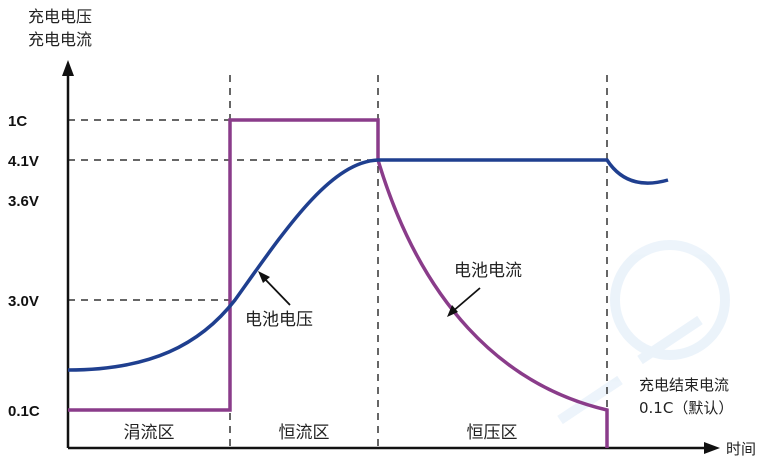  Describe the element at coordinates (60, 16) in the screenshot. I see `y-axis-title-line1: 充电电压` at that location.